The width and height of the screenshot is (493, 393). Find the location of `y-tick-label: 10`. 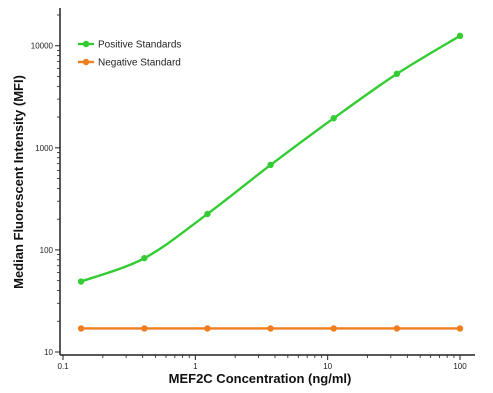

y-tick-label: 10 is located at coordinates (48, 352).